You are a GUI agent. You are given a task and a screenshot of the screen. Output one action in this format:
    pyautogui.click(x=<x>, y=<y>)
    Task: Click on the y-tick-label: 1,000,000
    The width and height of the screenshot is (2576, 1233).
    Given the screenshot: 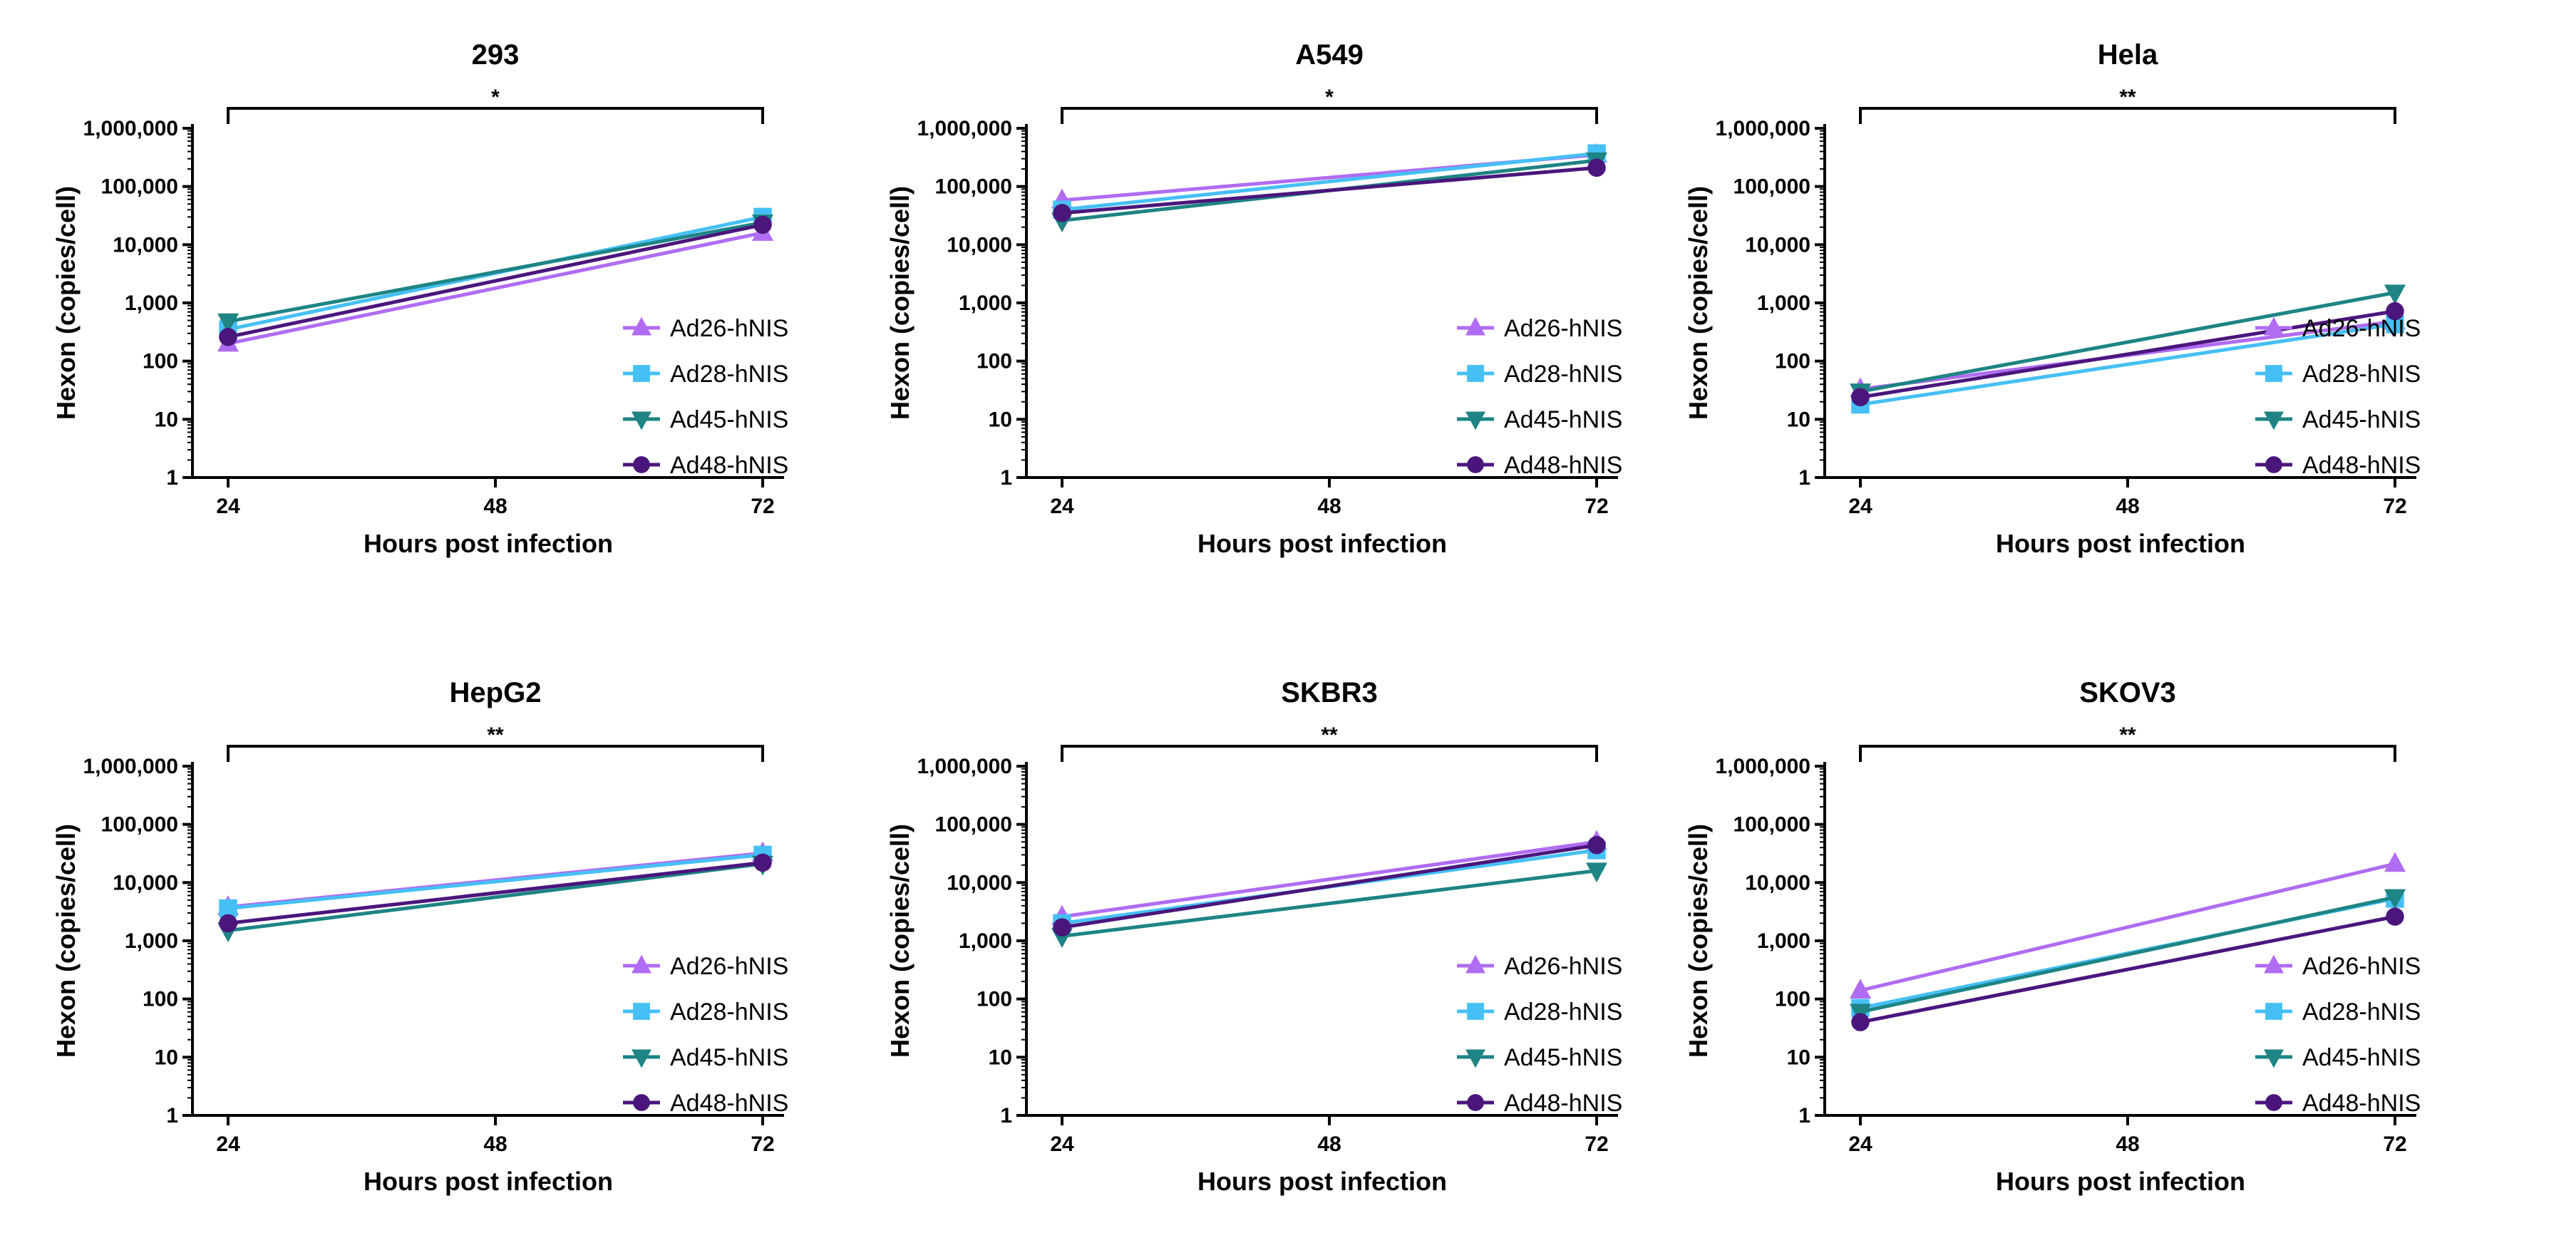 What is the action you would take?
    pyautogui.click(x=1763, y=766)
    